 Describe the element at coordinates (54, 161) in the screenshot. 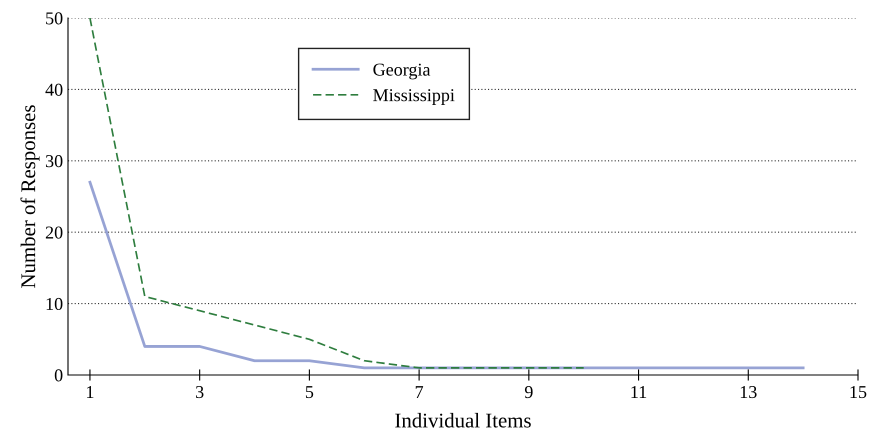

I see `y-tick-label: 30` at that location.